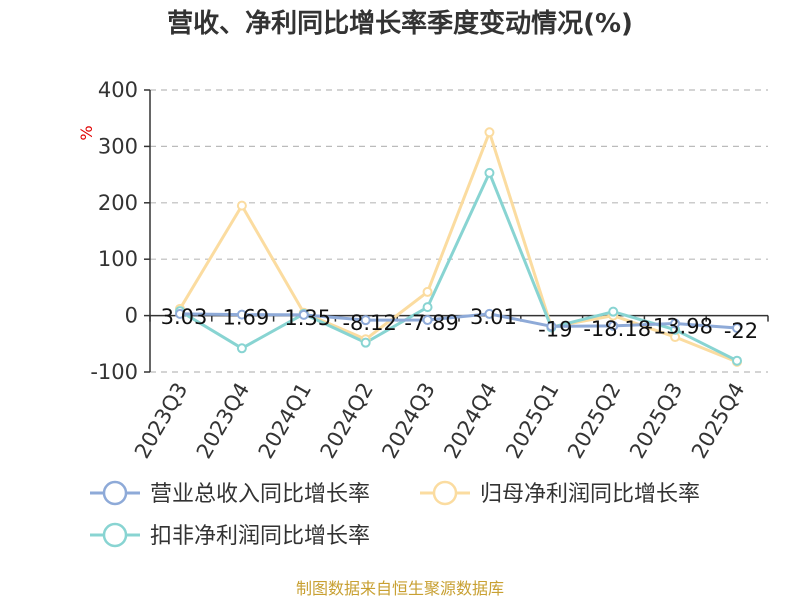 Image resolution: width=800 pixels, height=600 pixels. What do you see at coordinates (594, 421) in the screenshot?
I see `x-tick-label: 2025Q2` at bounding box center [594, 421].